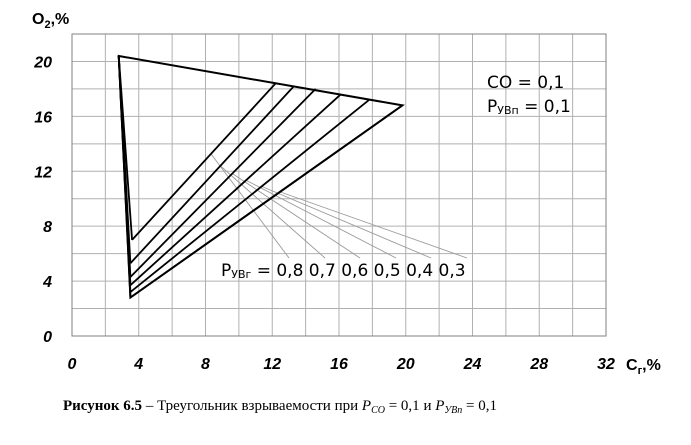 The image size is (691, 445). What do you see at coordinates (525, 83) in the screenshot?
I see `co-annotation: CO = 0,1` at bounding box center [525, 83].